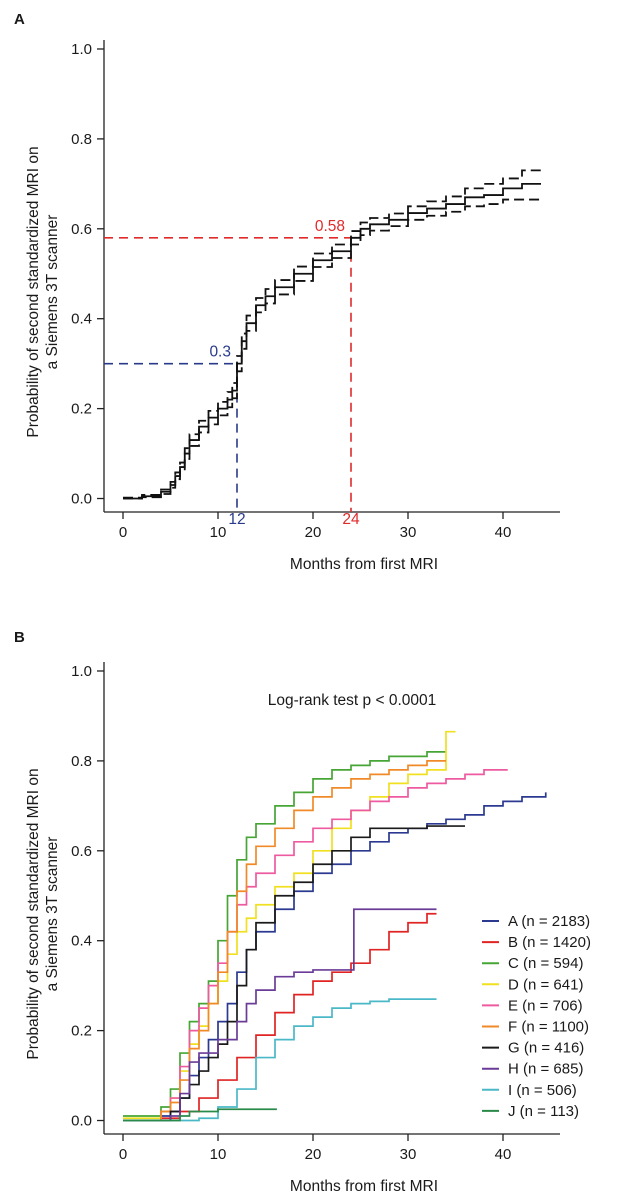 The image size is (638, 1200). I want to click on panel-b-series-i, so click(280, 1060).